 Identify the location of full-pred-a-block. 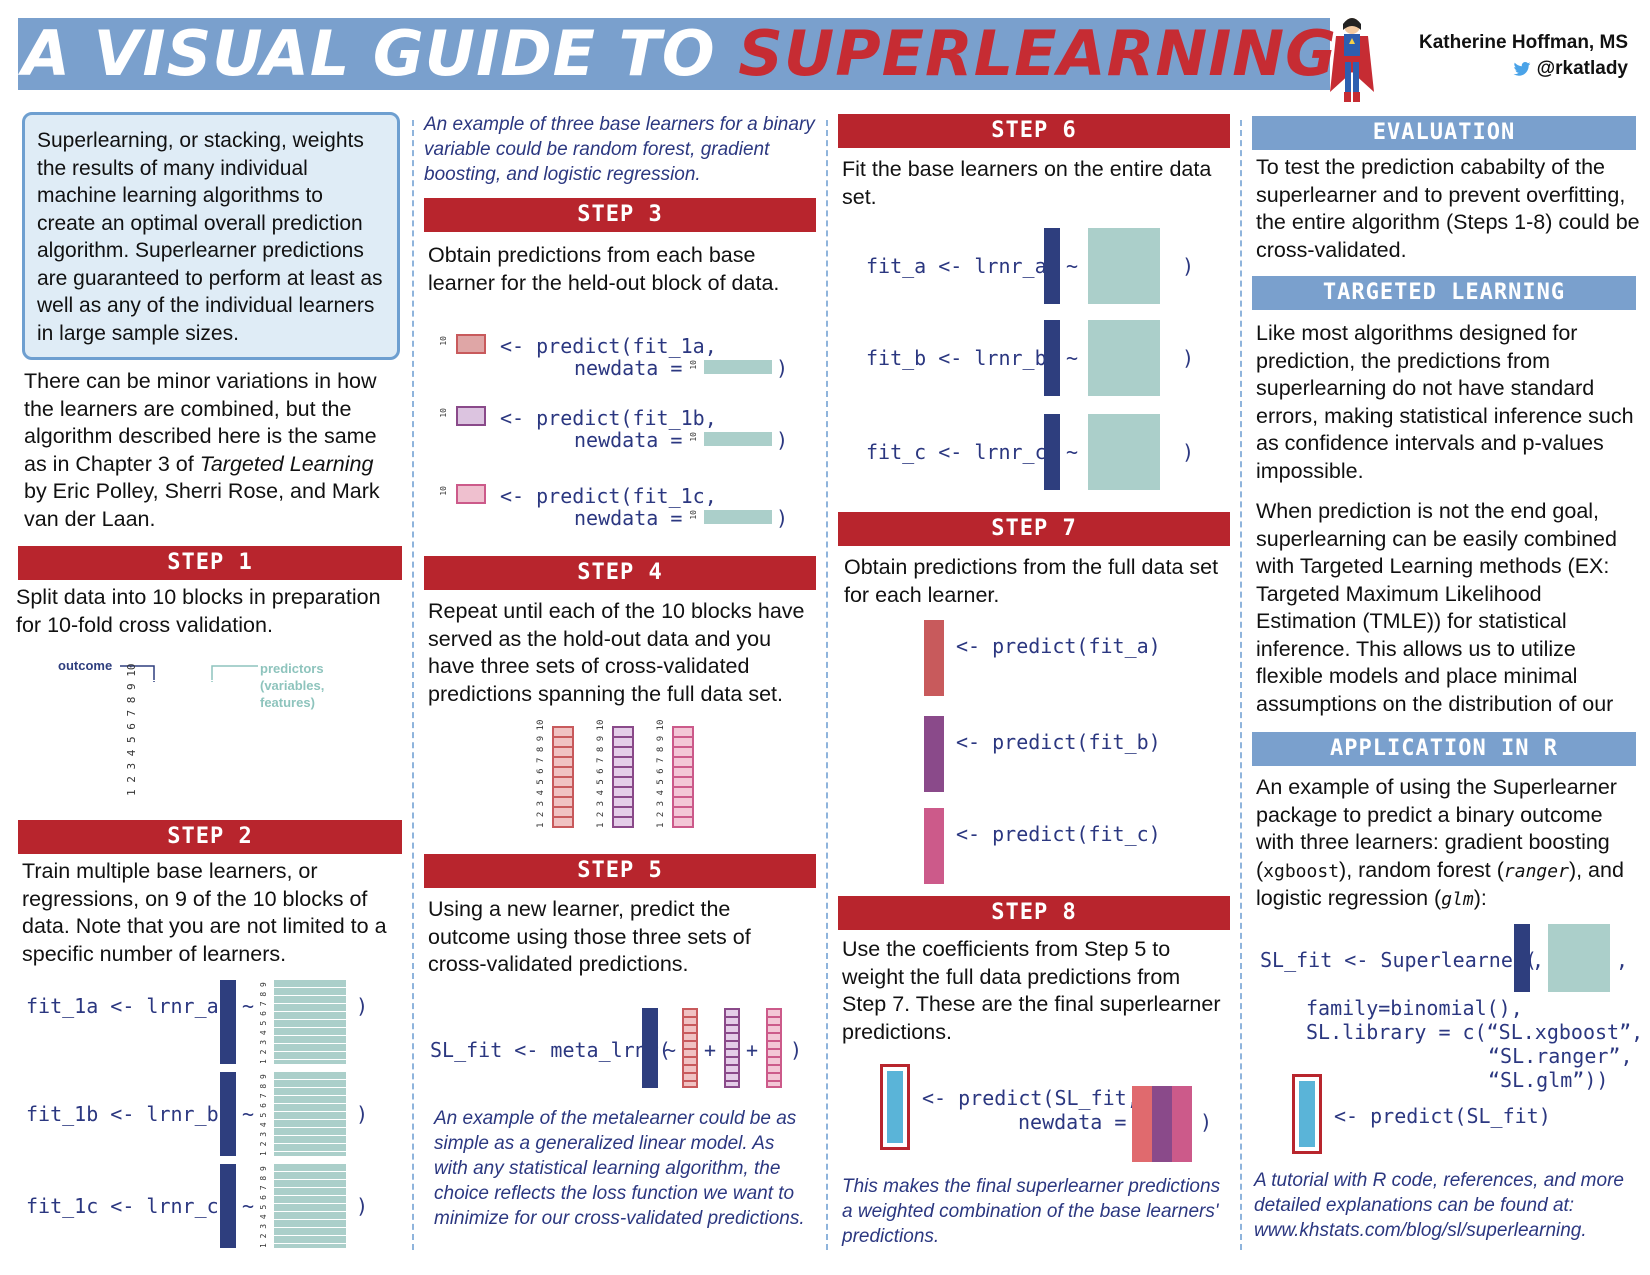
(1142, 1124).